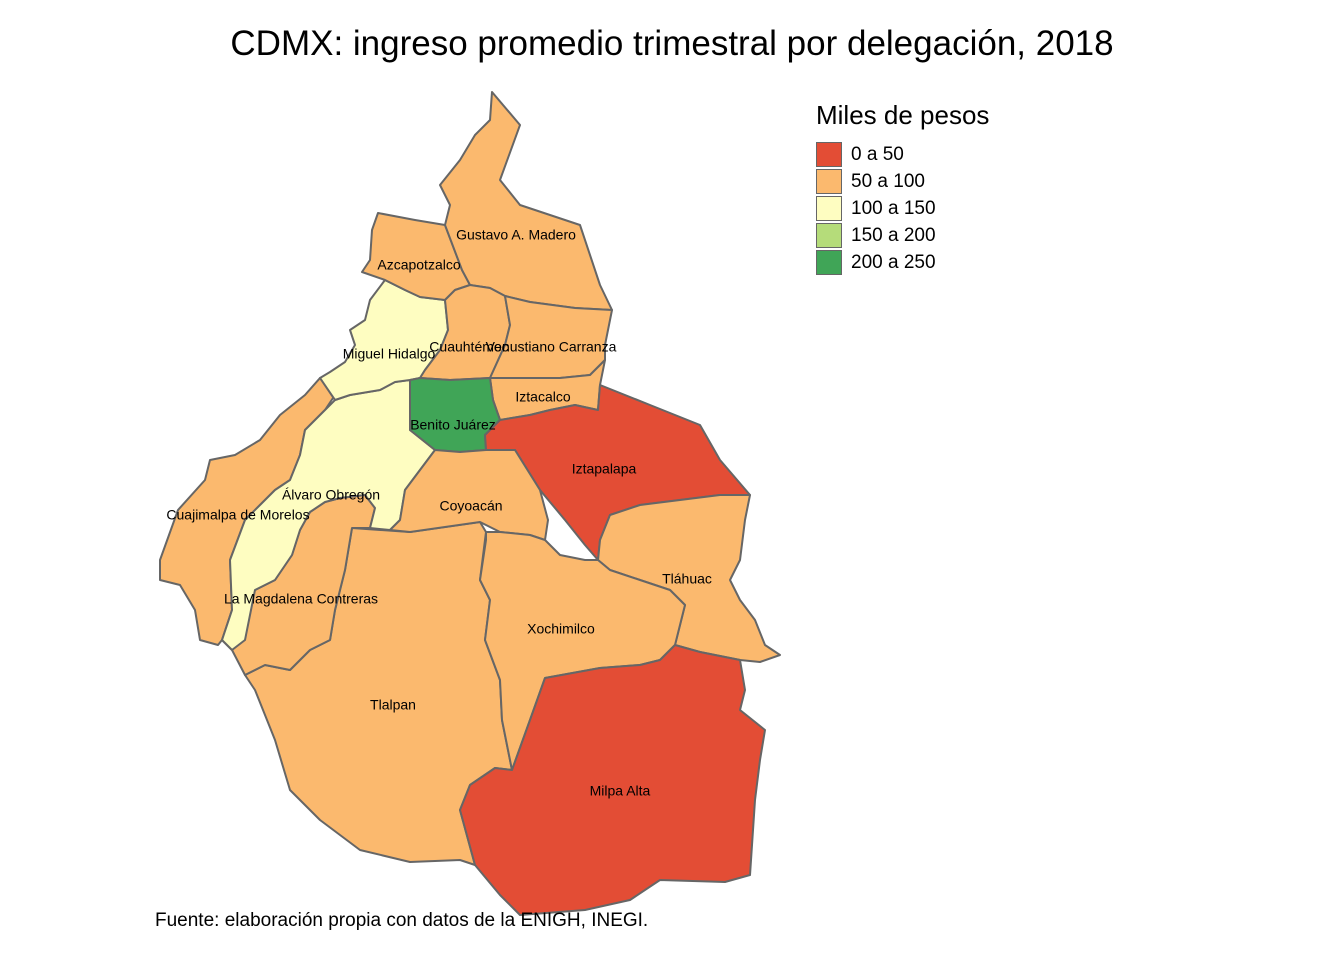  Describe the element at coordinates (393, 705) in the screenshot. I see `label-tlalpan: Tlalpan` at that location.